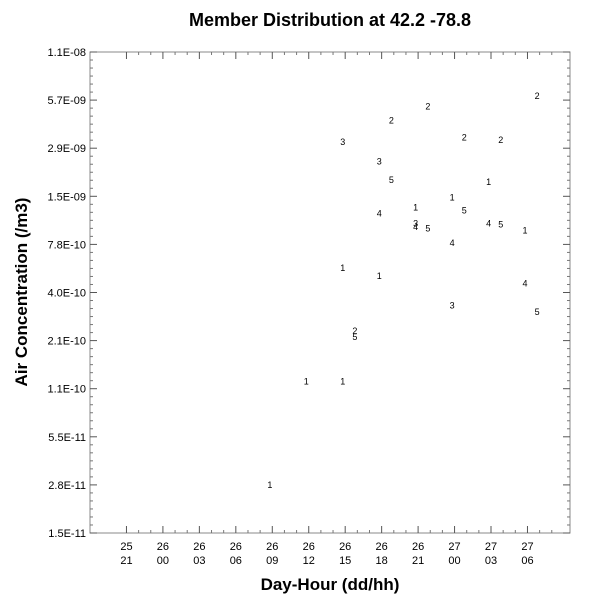  I want to click on y-tick-label: 4.0E-10, so click(66, 294).